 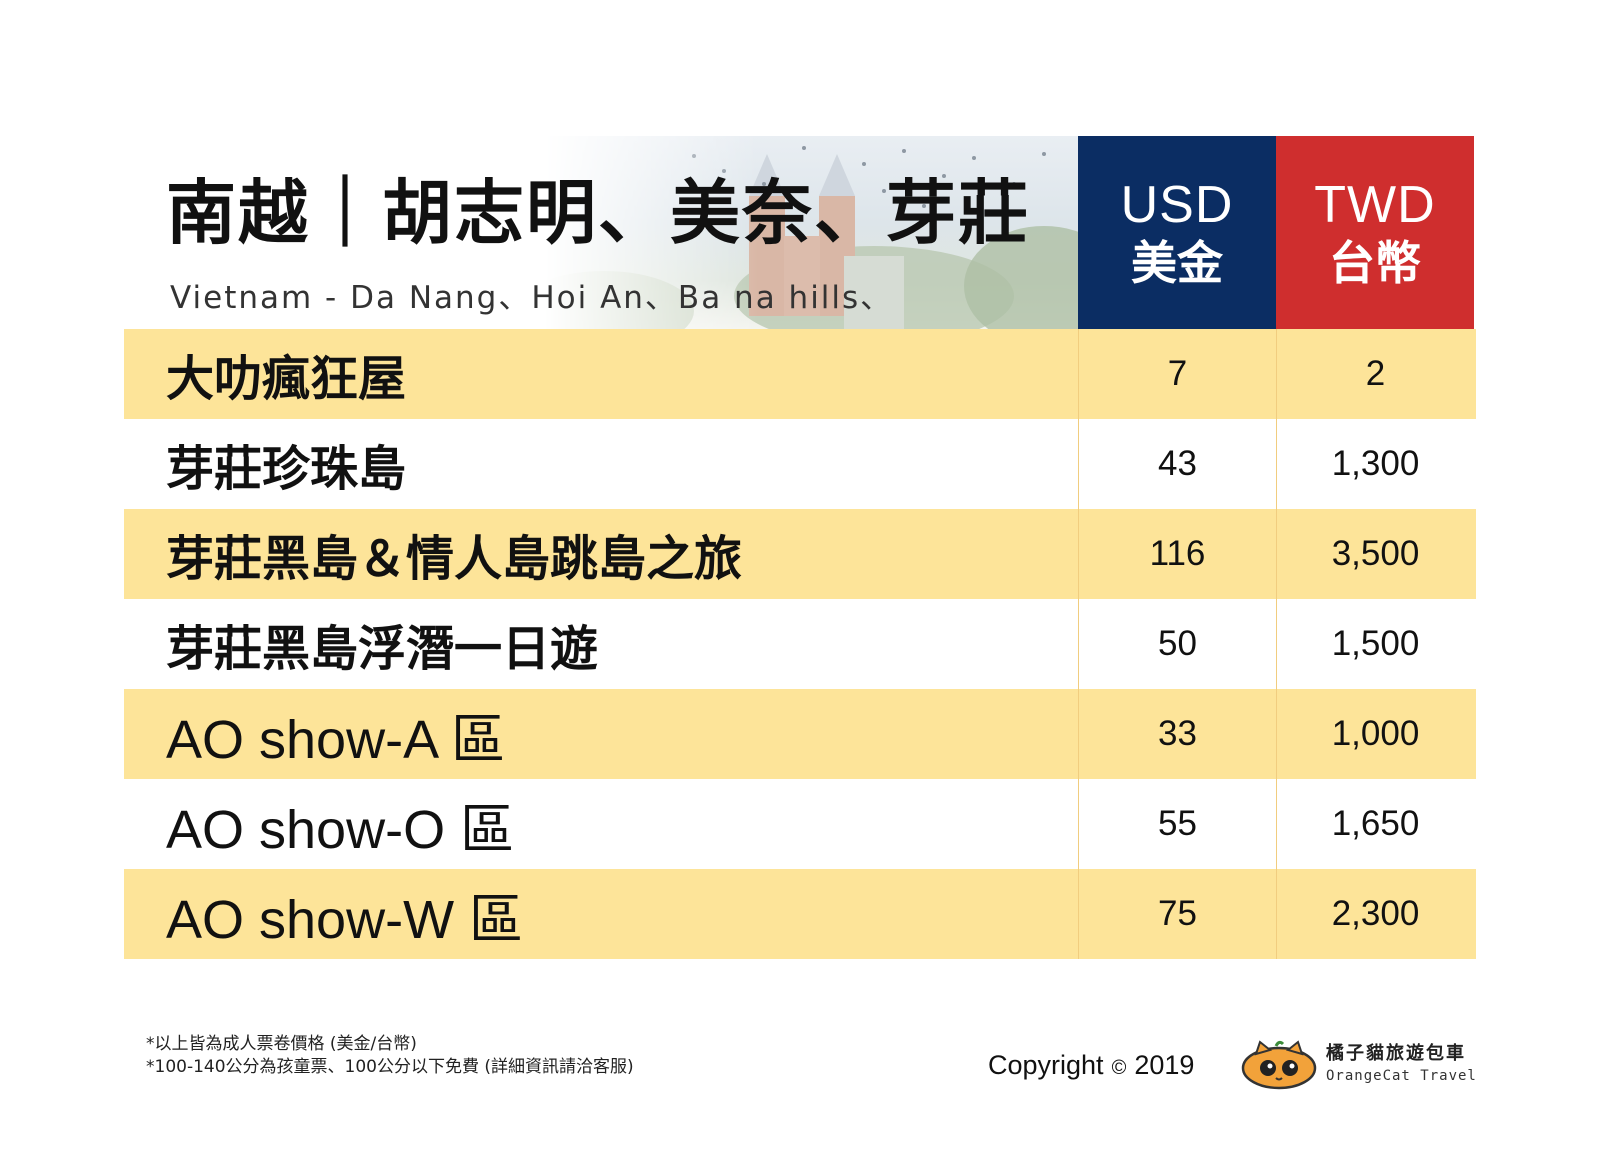 What do you see at coordinates (1375, 824) in the screenshot?
I see `twd-price: 1,650` at bounding box center [1375, 824].